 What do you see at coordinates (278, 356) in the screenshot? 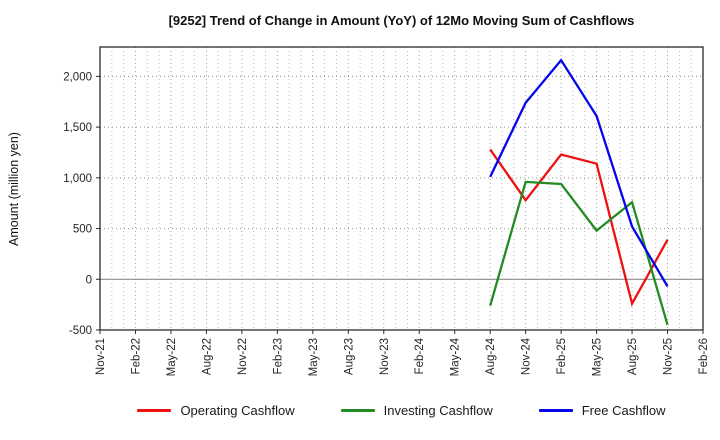
I see `x-tick-label: Feb-23` at bounding box center [278, 356].